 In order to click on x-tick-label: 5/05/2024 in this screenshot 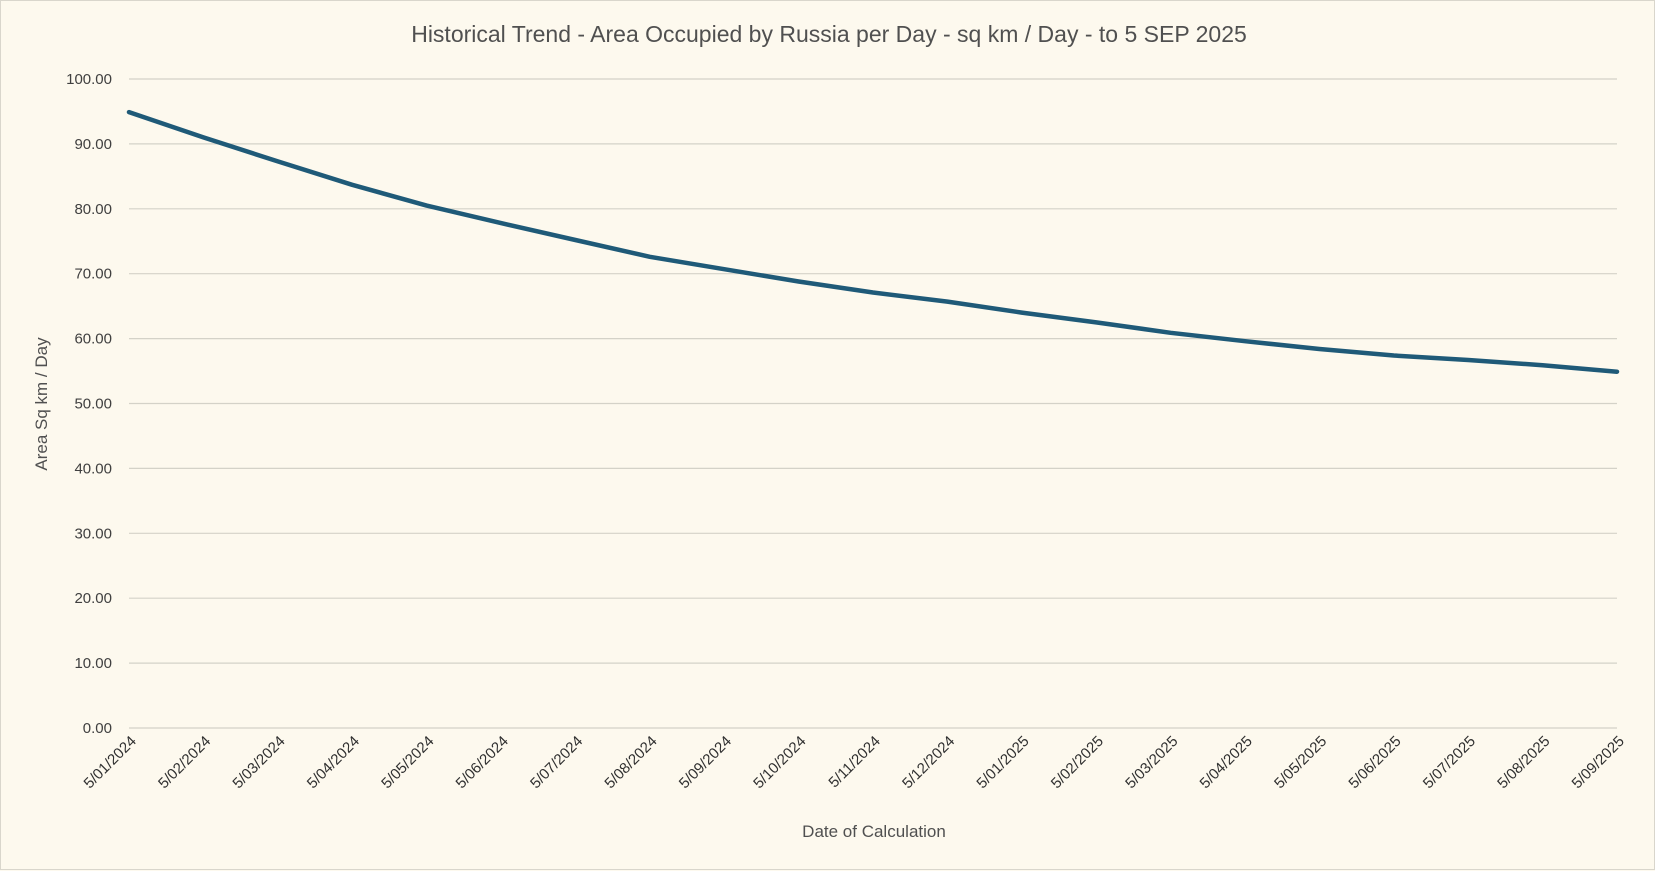, I will do `click(407, 762)`.